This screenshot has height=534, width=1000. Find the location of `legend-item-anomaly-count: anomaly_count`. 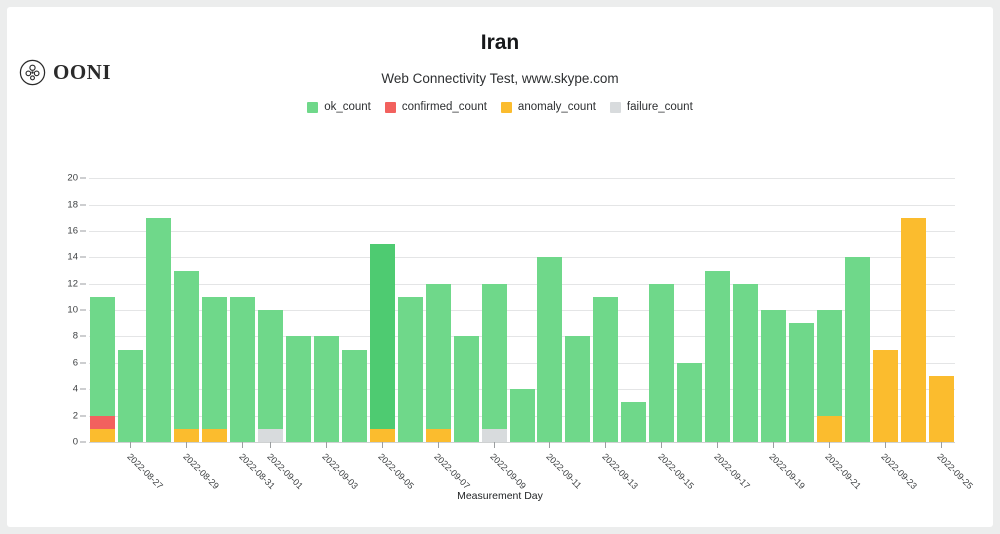

legend-item-anomaly-count: anomaly_count is located at coordinates (548, 107).